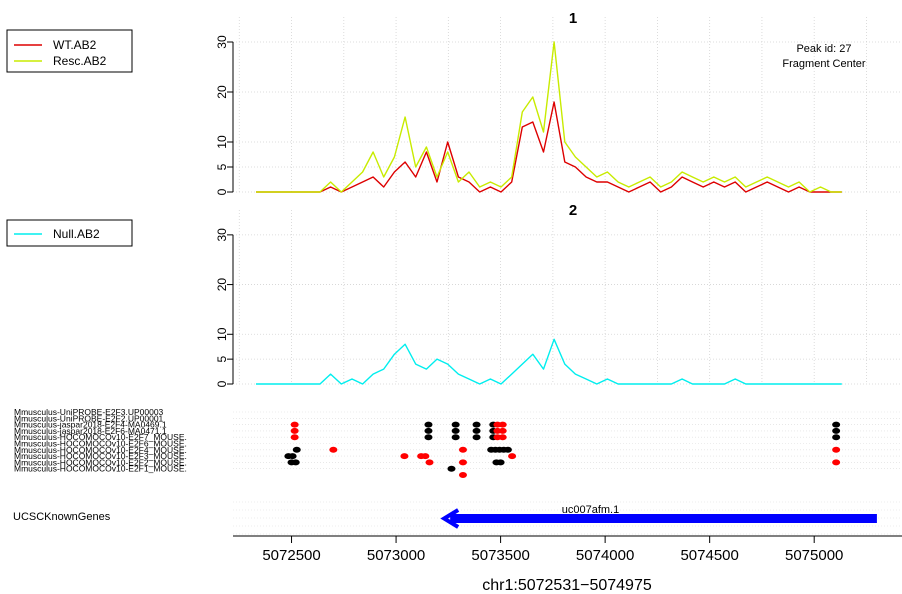  What do you see at coordinates (90, 425) in the screenshot?
I see `motif-track-label: Mmusculus-jaspar2018-E2F4-MA0469.1` at bounding box center [90, 425].